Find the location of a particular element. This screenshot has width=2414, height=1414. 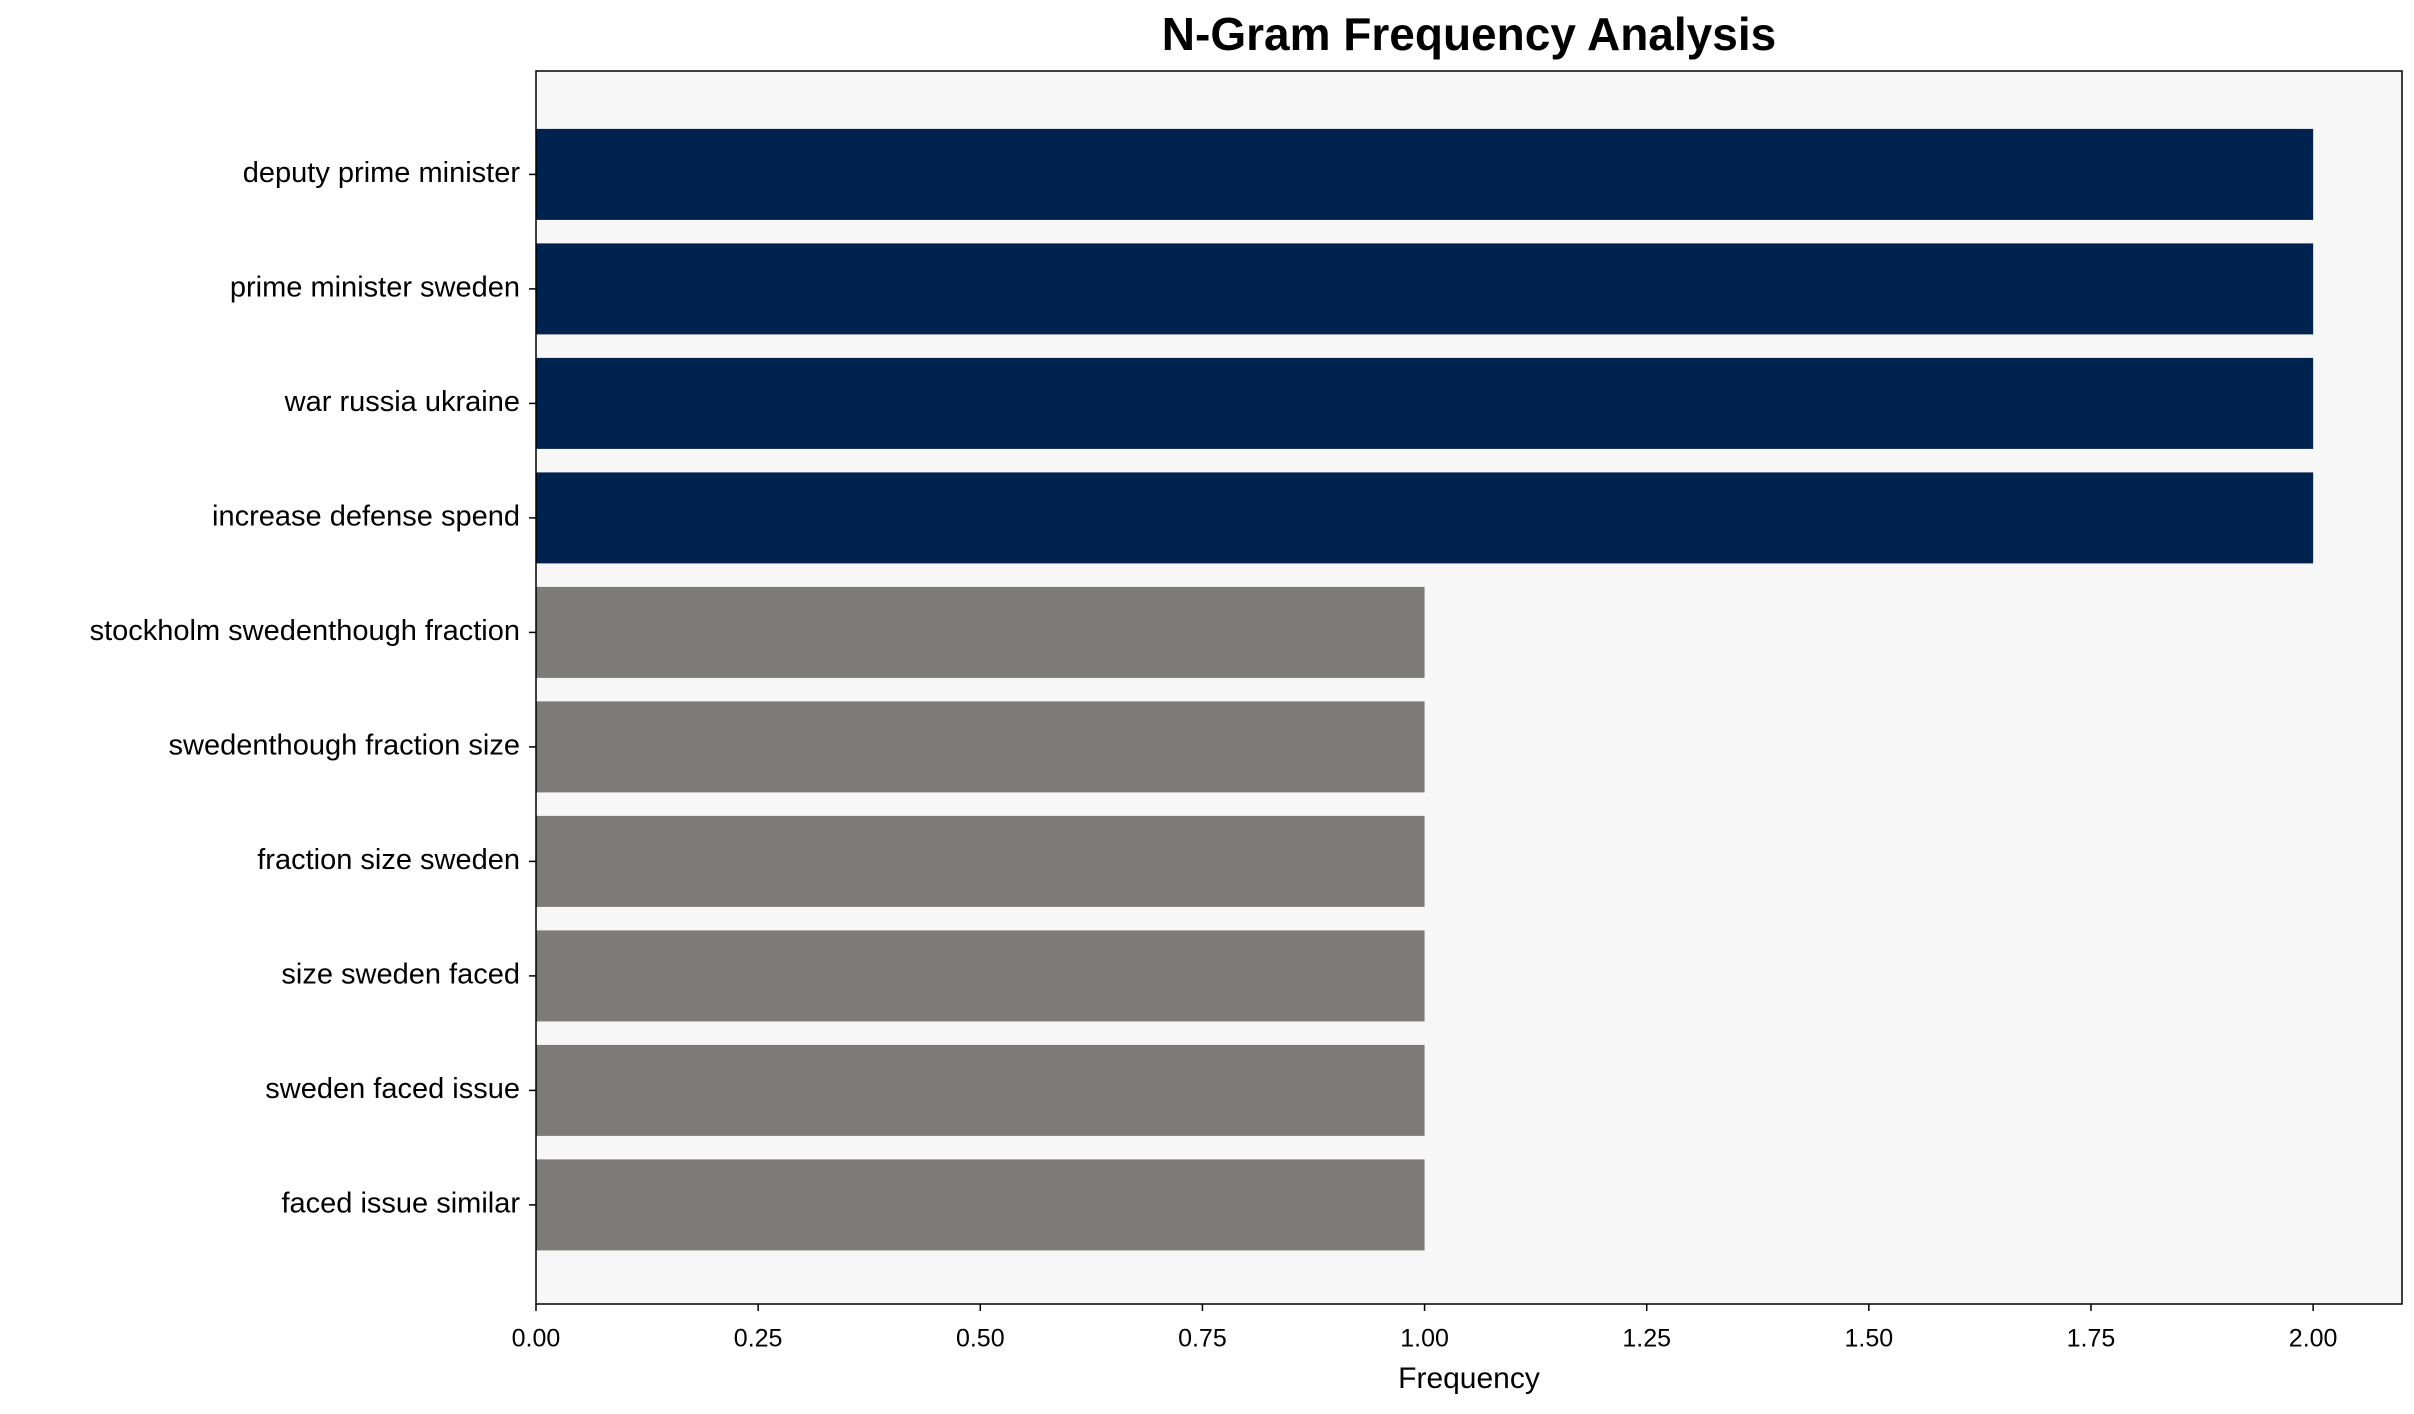

y-tick-label: war russia ukraine is located at coordinates (402, 402).